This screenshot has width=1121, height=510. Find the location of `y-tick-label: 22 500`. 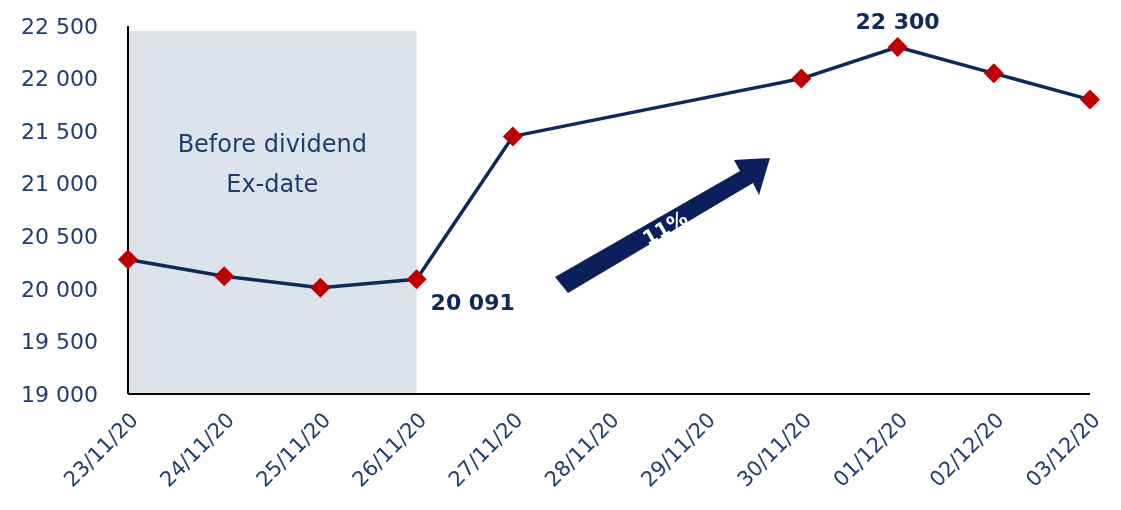

y-tick-label: 22 500 is located at coordinates (59, 26).